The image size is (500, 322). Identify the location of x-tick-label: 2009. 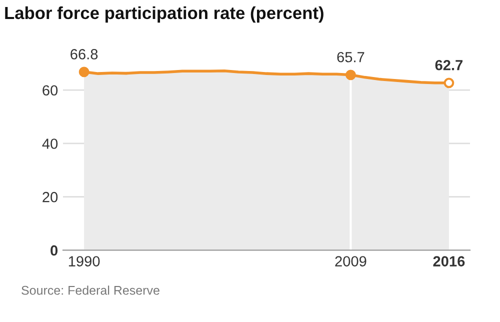
(350, 261).